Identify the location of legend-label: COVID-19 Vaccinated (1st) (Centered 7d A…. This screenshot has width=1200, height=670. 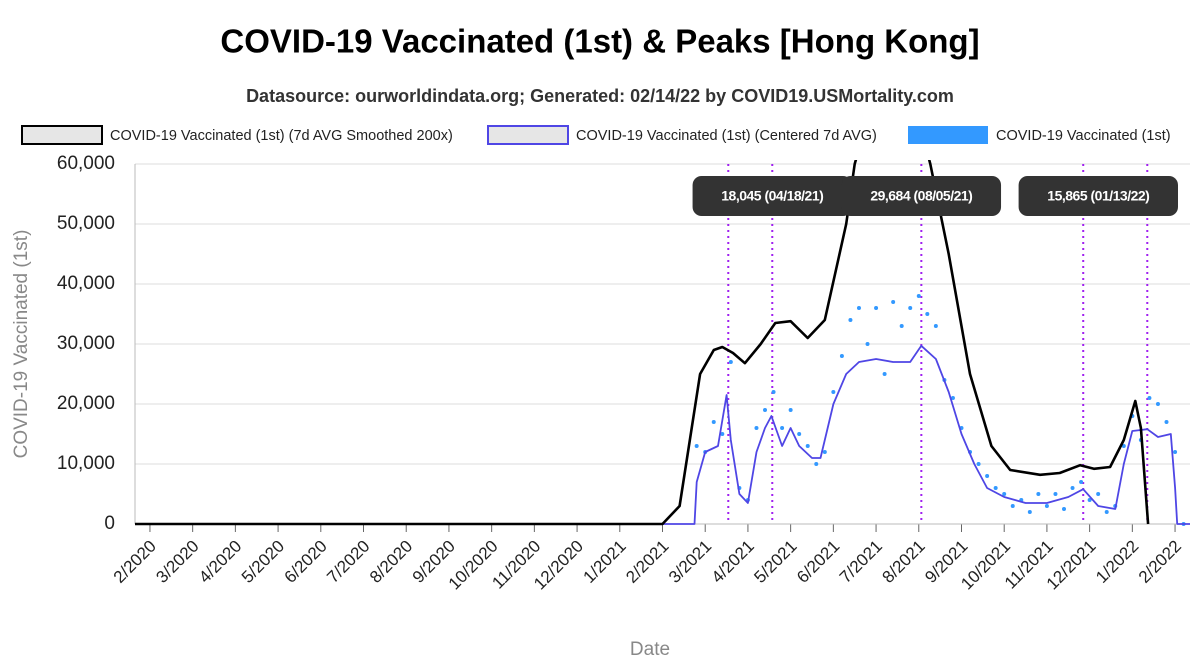
(726, 136).